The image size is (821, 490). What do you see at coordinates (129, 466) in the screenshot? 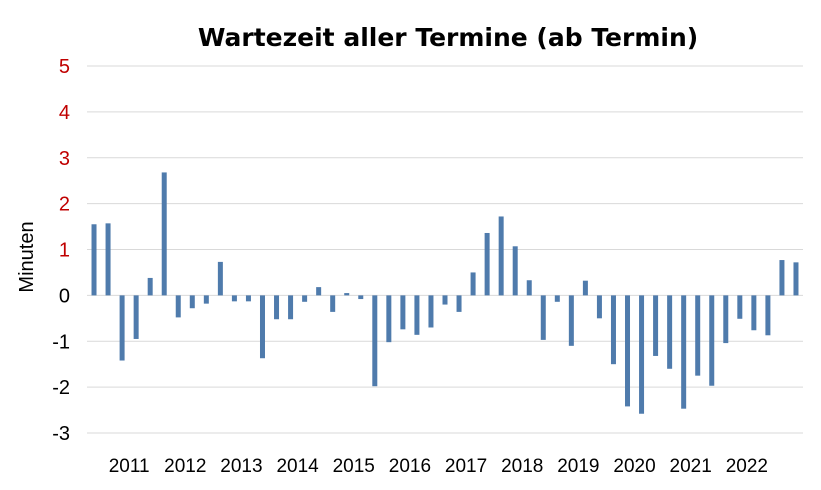
I see `x-tick-label: 2011` at bounding box center [129, 466].